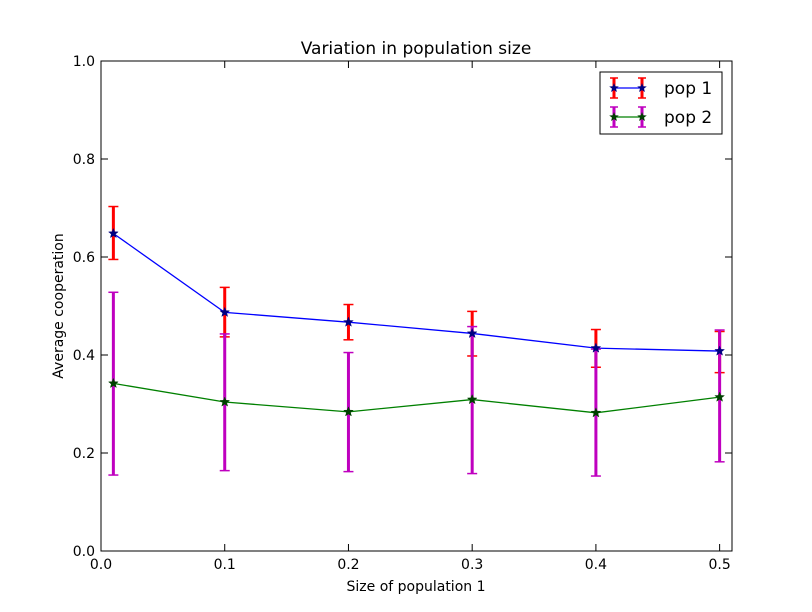 The image size is (812, 612). I want to click on legend: pop 1 pop 2, so click(661, 103).